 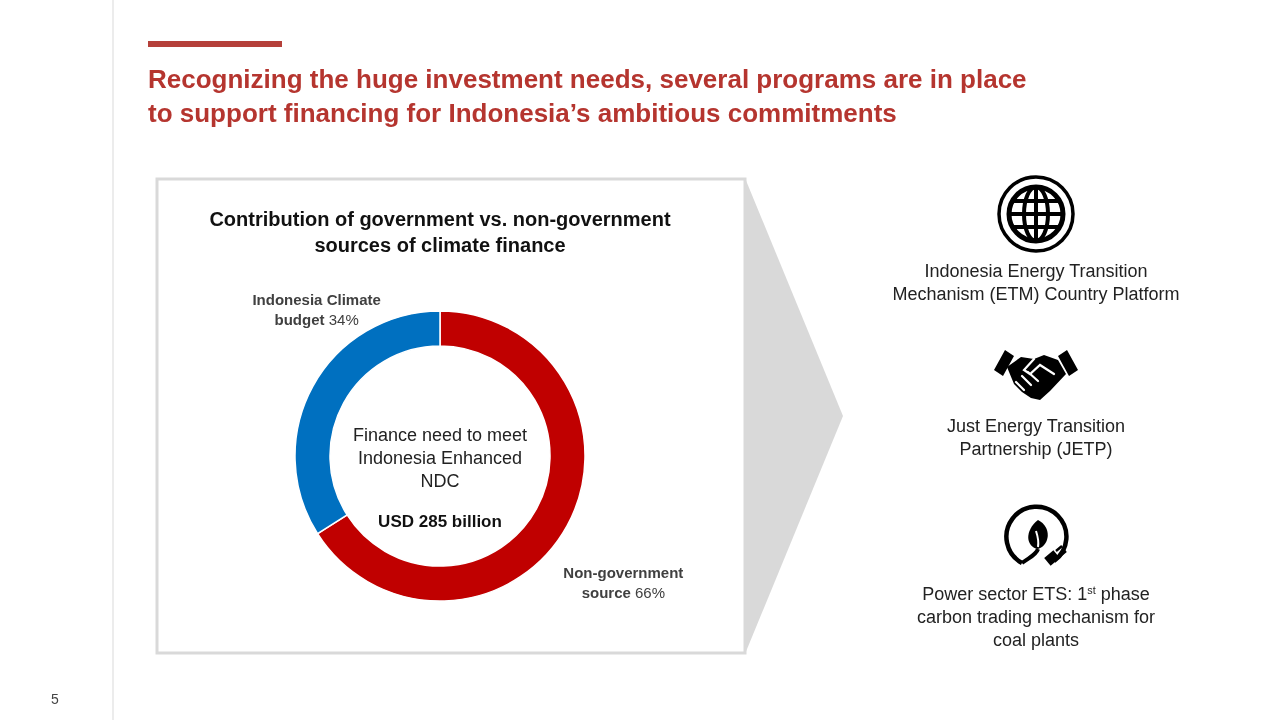 What do you see at coordinates (440, 521) in the screenshot?
I see `text: USD 285 billion` at bounding box center [440, 521].